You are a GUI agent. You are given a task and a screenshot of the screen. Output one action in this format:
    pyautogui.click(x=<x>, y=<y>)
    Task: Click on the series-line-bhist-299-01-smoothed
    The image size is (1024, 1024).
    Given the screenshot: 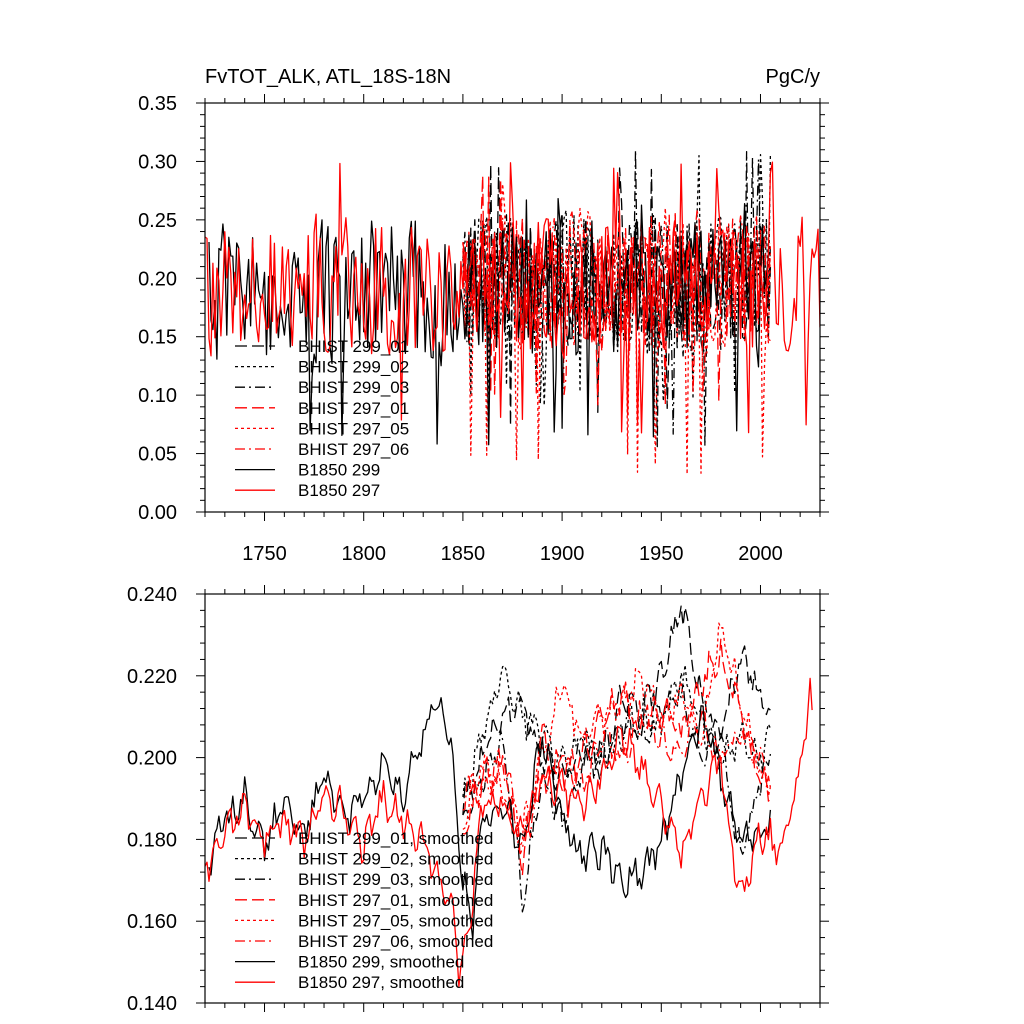 What is the action you would take?
    pyautogui.click(x=616, y=710)
    